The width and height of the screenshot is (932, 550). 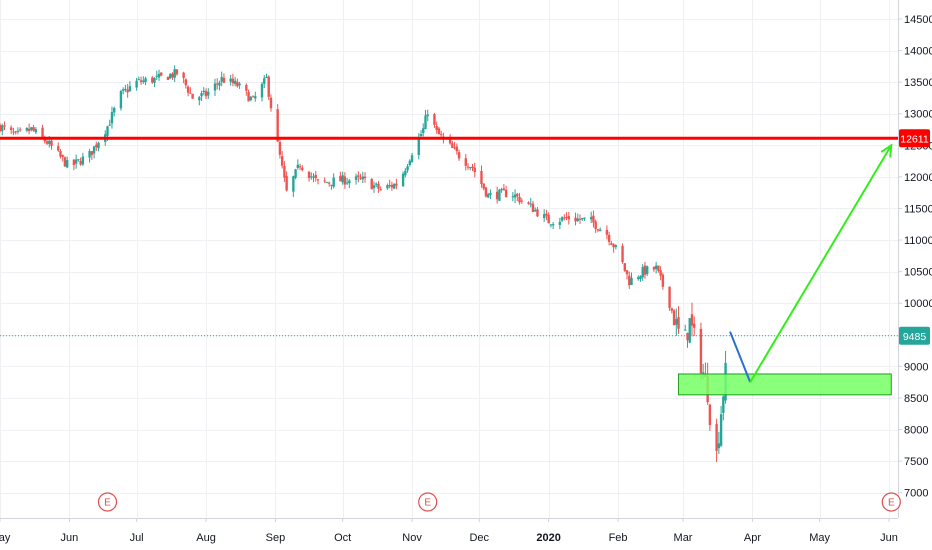 What do you see at coordinates (821, 263) in the screenshot?
I see `projection-green-arrow` at bounding box center [821, 263].